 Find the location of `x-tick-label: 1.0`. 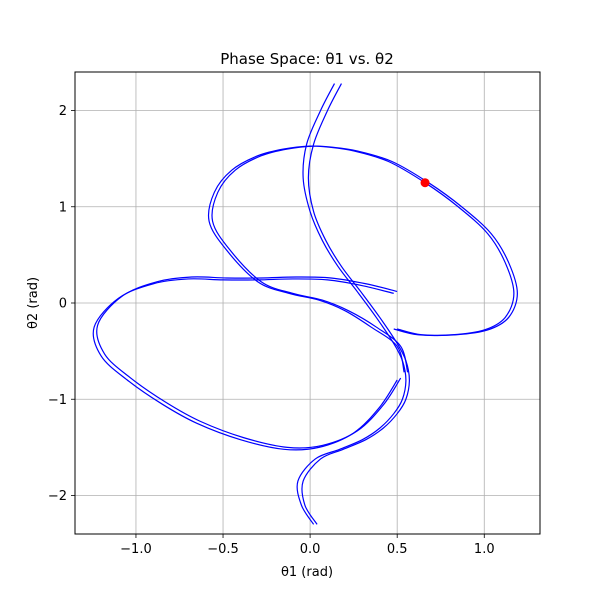

x-tick-label: 1.0 is located at coordinates (484, 549).